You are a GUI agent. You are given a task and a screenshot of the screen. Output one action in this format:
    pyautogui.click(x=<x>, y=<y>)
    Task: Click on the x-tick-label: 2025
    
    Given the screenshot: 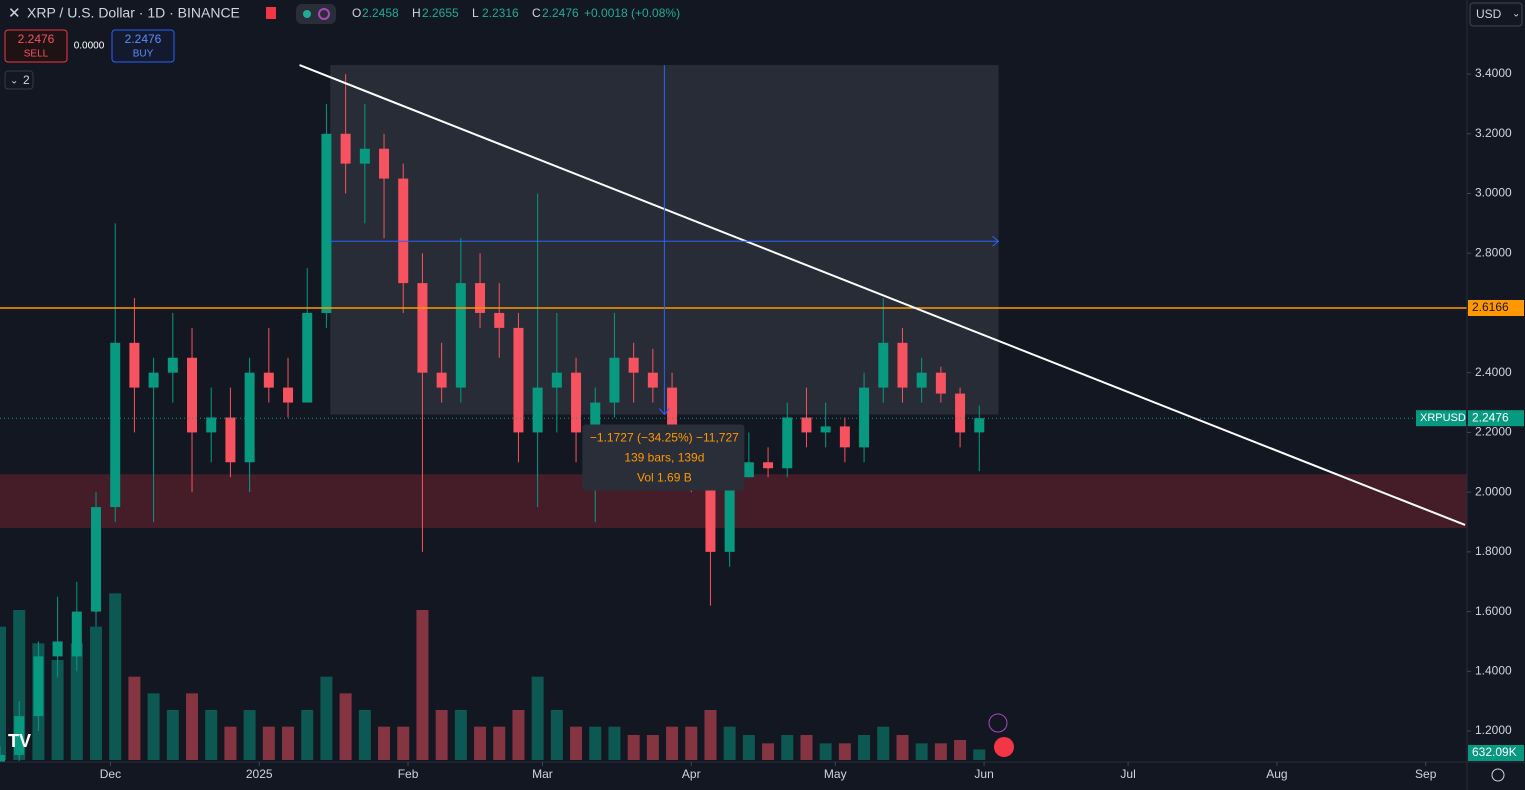 What is the action you would take?
    pyautogui.click(x=259, y=774)
    